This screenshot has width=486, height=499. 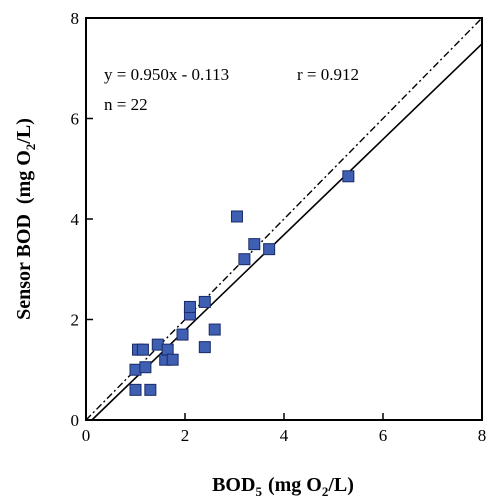 I want to click on y-axis-title: Sensor BOD (mg O2/L), so click(x=25, y=219).